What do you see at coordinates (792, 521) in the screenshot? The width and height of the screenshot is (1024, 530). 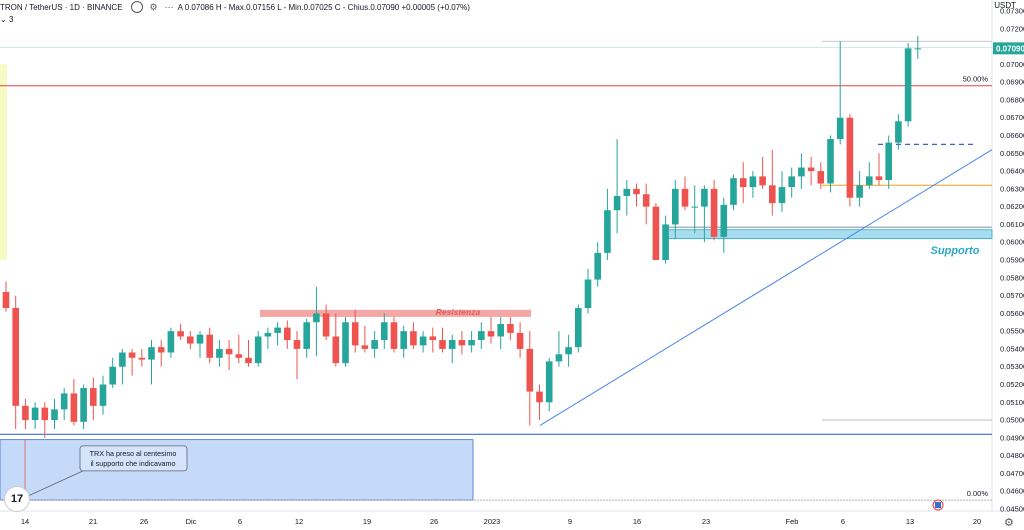 I see `x-tick-label: Feb` at bounding box center [792, 521].